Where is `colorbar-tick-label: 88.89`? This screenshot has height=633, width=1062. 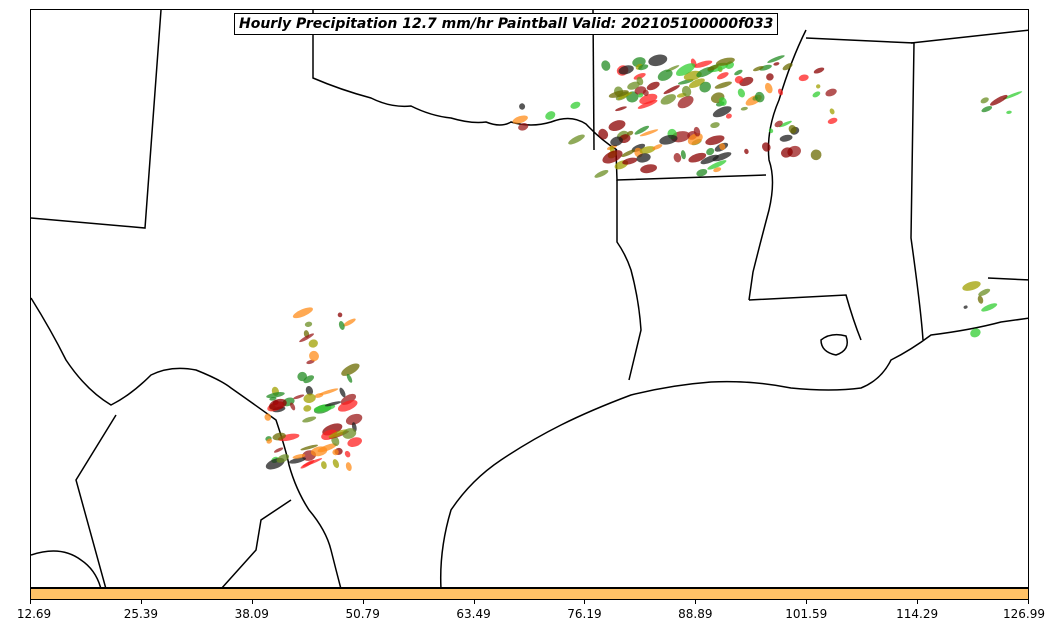
colorbar-tick-label: 88.89 is located at coordinates (695, 614).